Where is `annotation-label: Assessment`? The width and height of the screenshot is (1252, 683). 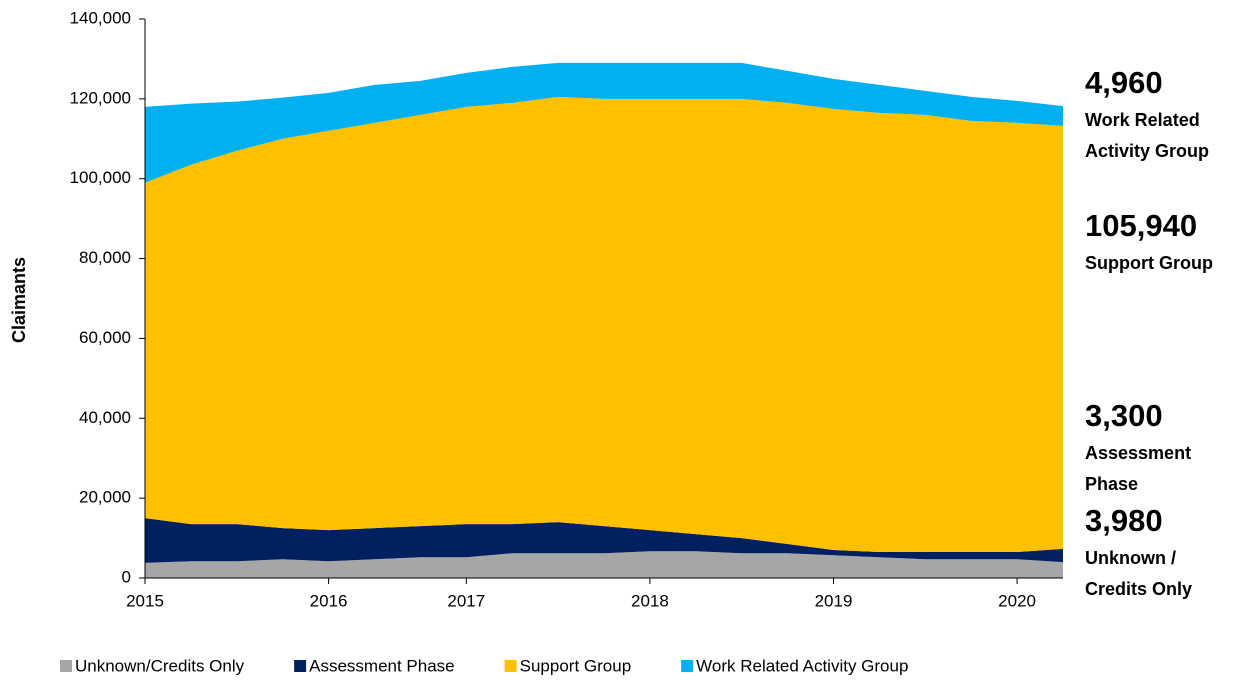 annotation-label: Assessment is located at coordinates (1138, 453).